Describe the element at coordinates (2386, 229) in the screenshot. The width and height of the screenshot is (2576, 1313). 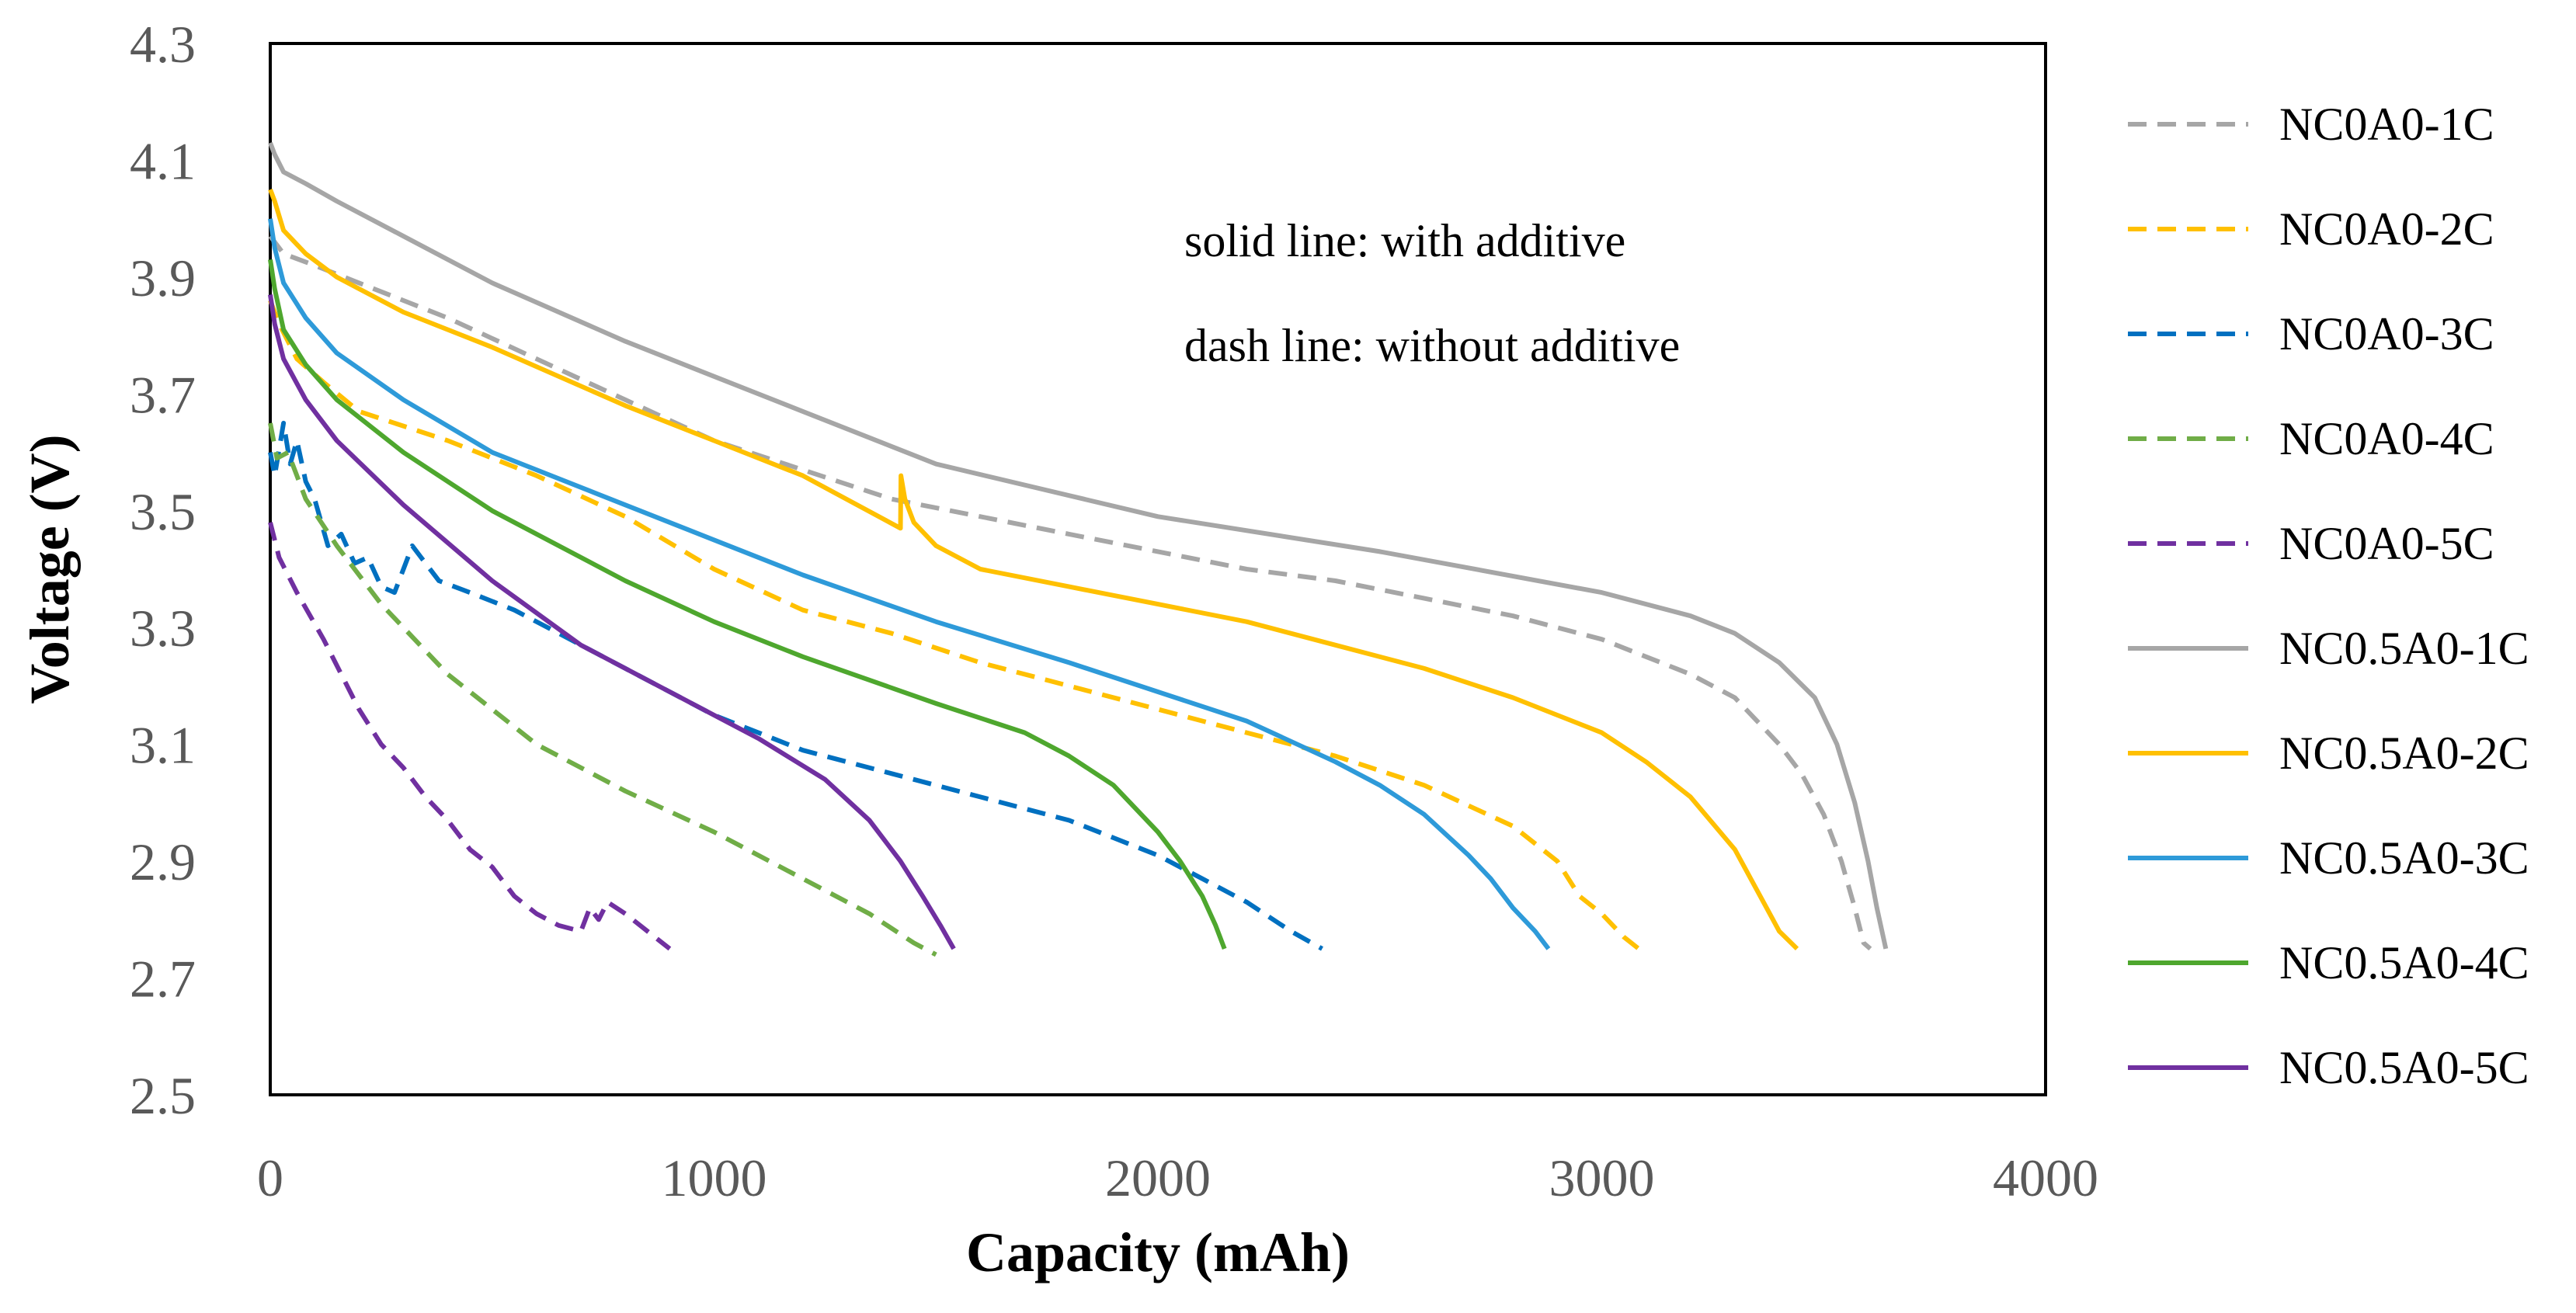
I see `legend-label: NC0A0-2C` at that location.